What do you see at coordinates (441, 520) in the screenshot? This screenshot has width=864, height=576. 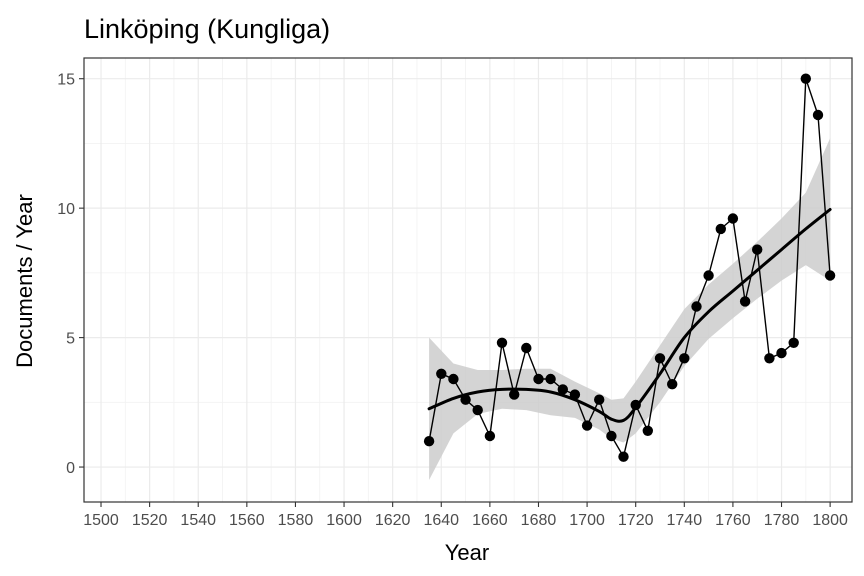 I see `x-tick-label: 1640` at bounding box center [441, 520].